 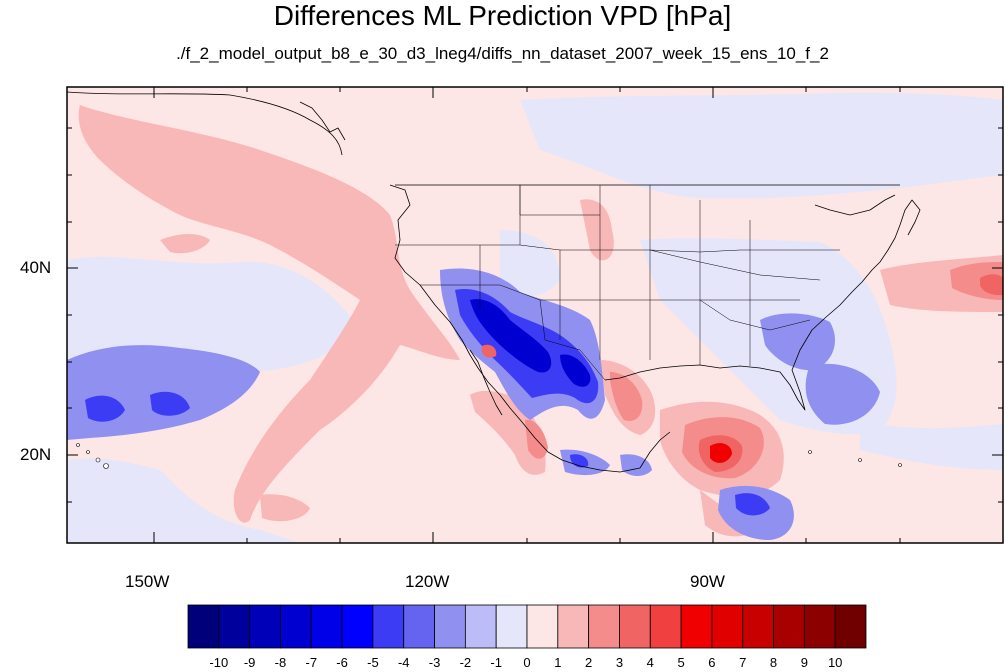 What do you see at coordinates (804, 662) in the screenshot?
I see `colorbar-tick-label: 9` at bounding box center [804, 662].